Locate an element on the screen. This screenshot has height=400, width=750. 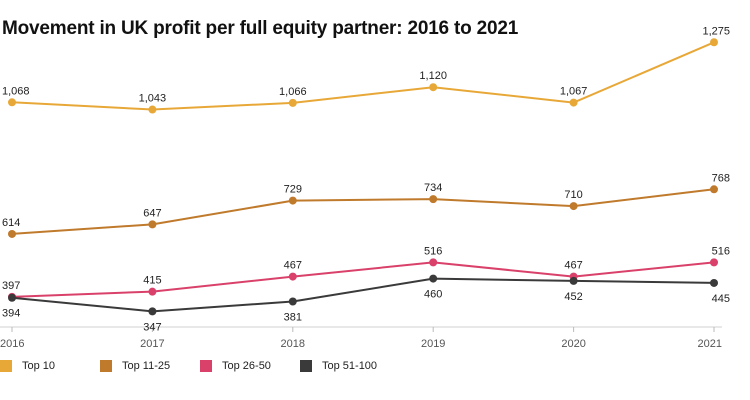
data-label-top-11-25: 710 is located at coordinates (573, 195).